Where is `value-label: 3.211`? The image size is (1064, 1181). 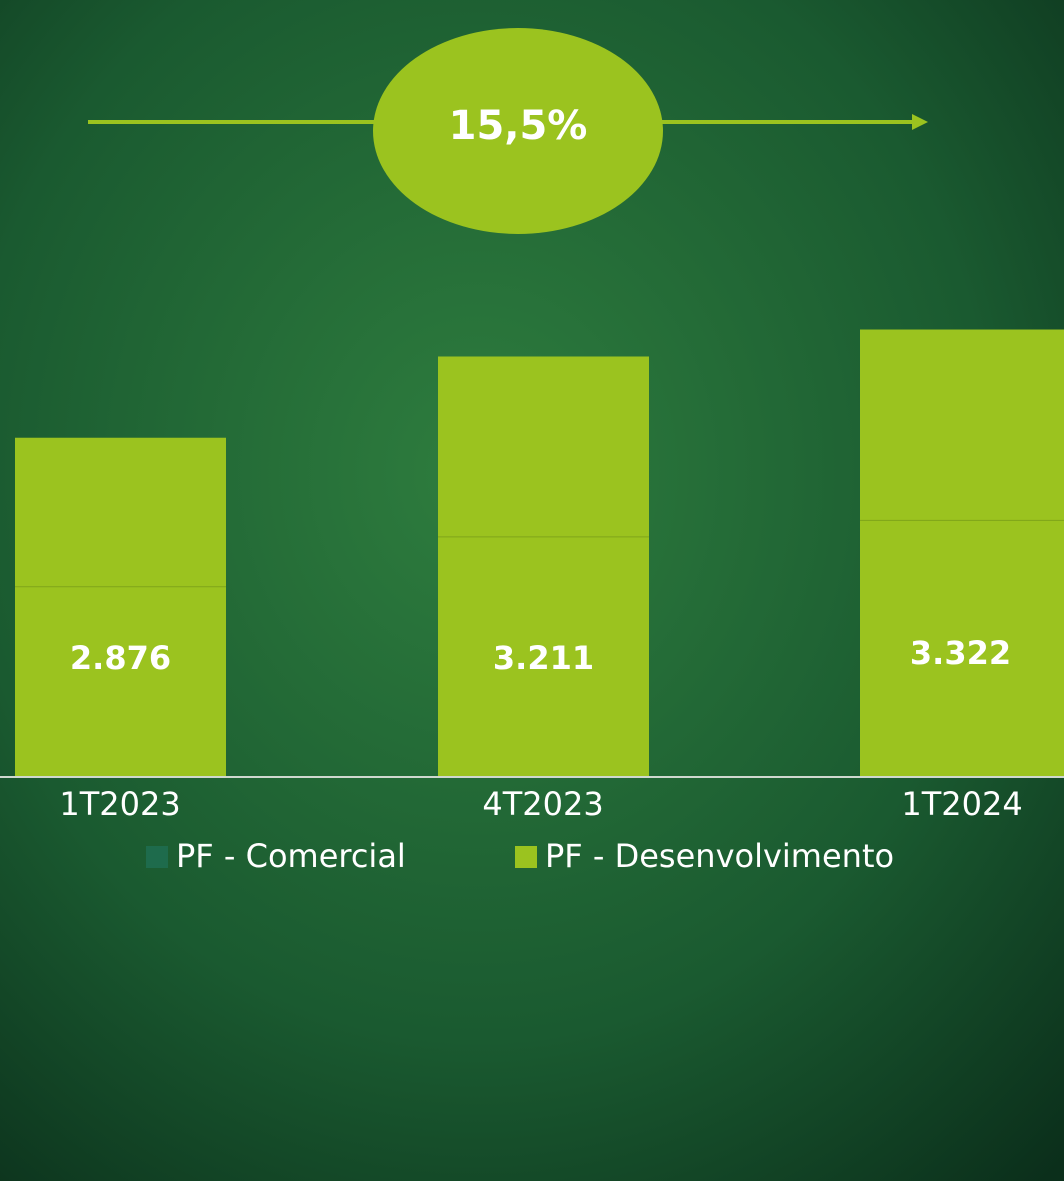 value-label: 3.211 is located at coordinates (543, 658).